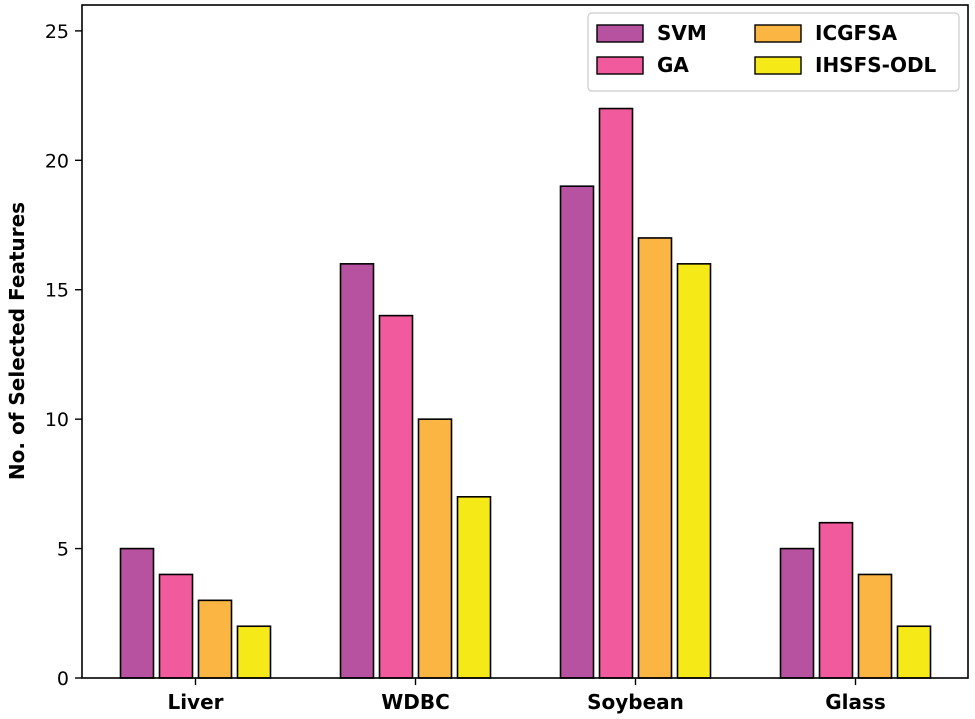  I want to click on legend-box, so click(773, 52).